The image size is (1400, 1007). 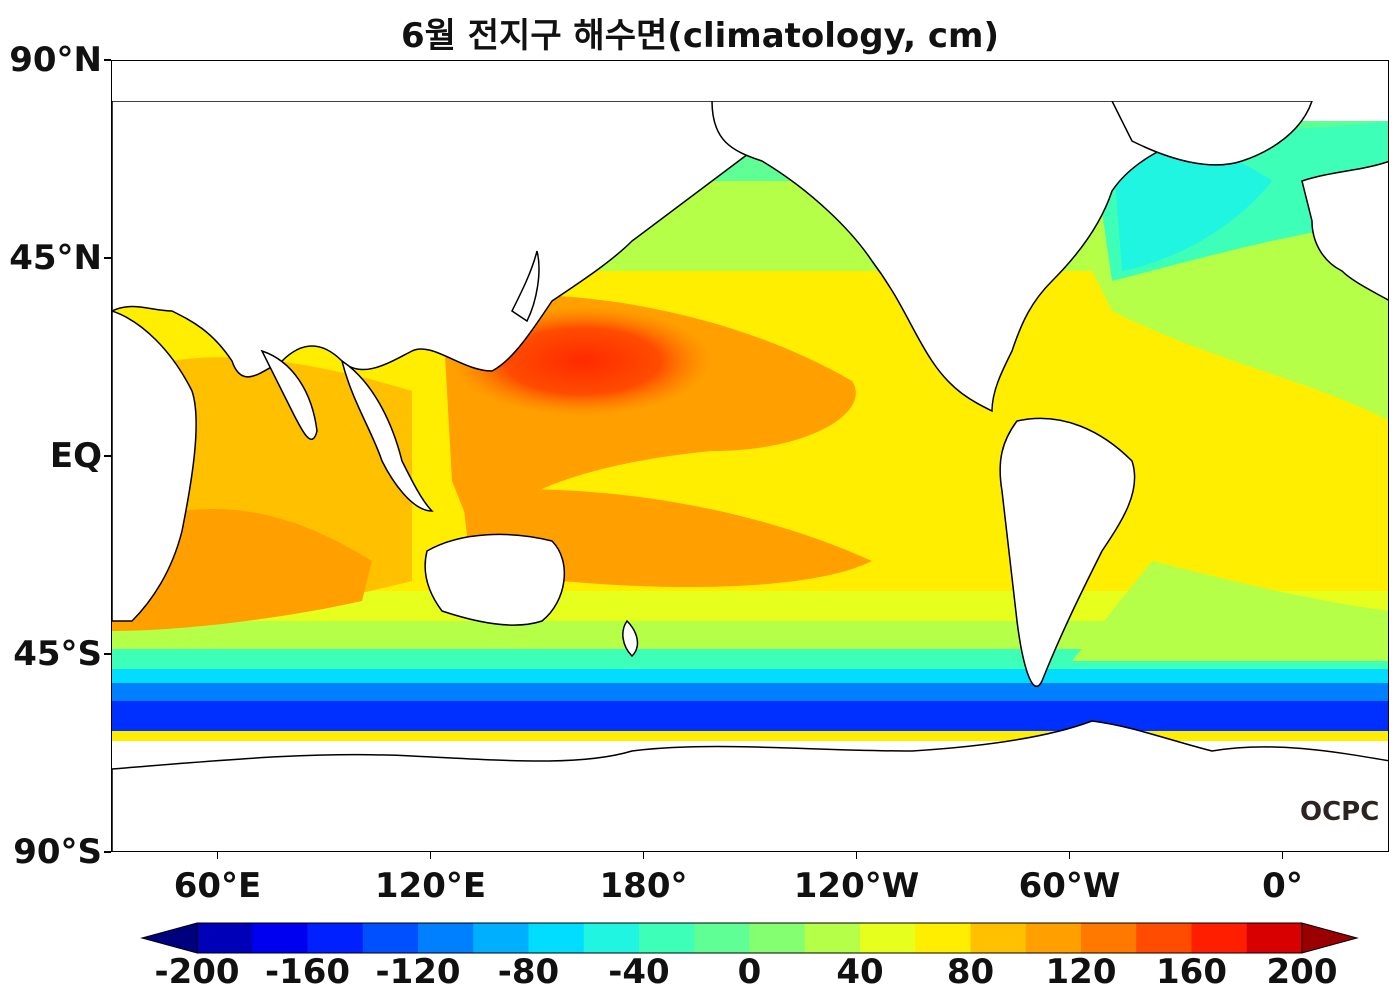 I want to click on south-atlantic-green, so click(x=1230, y=611).